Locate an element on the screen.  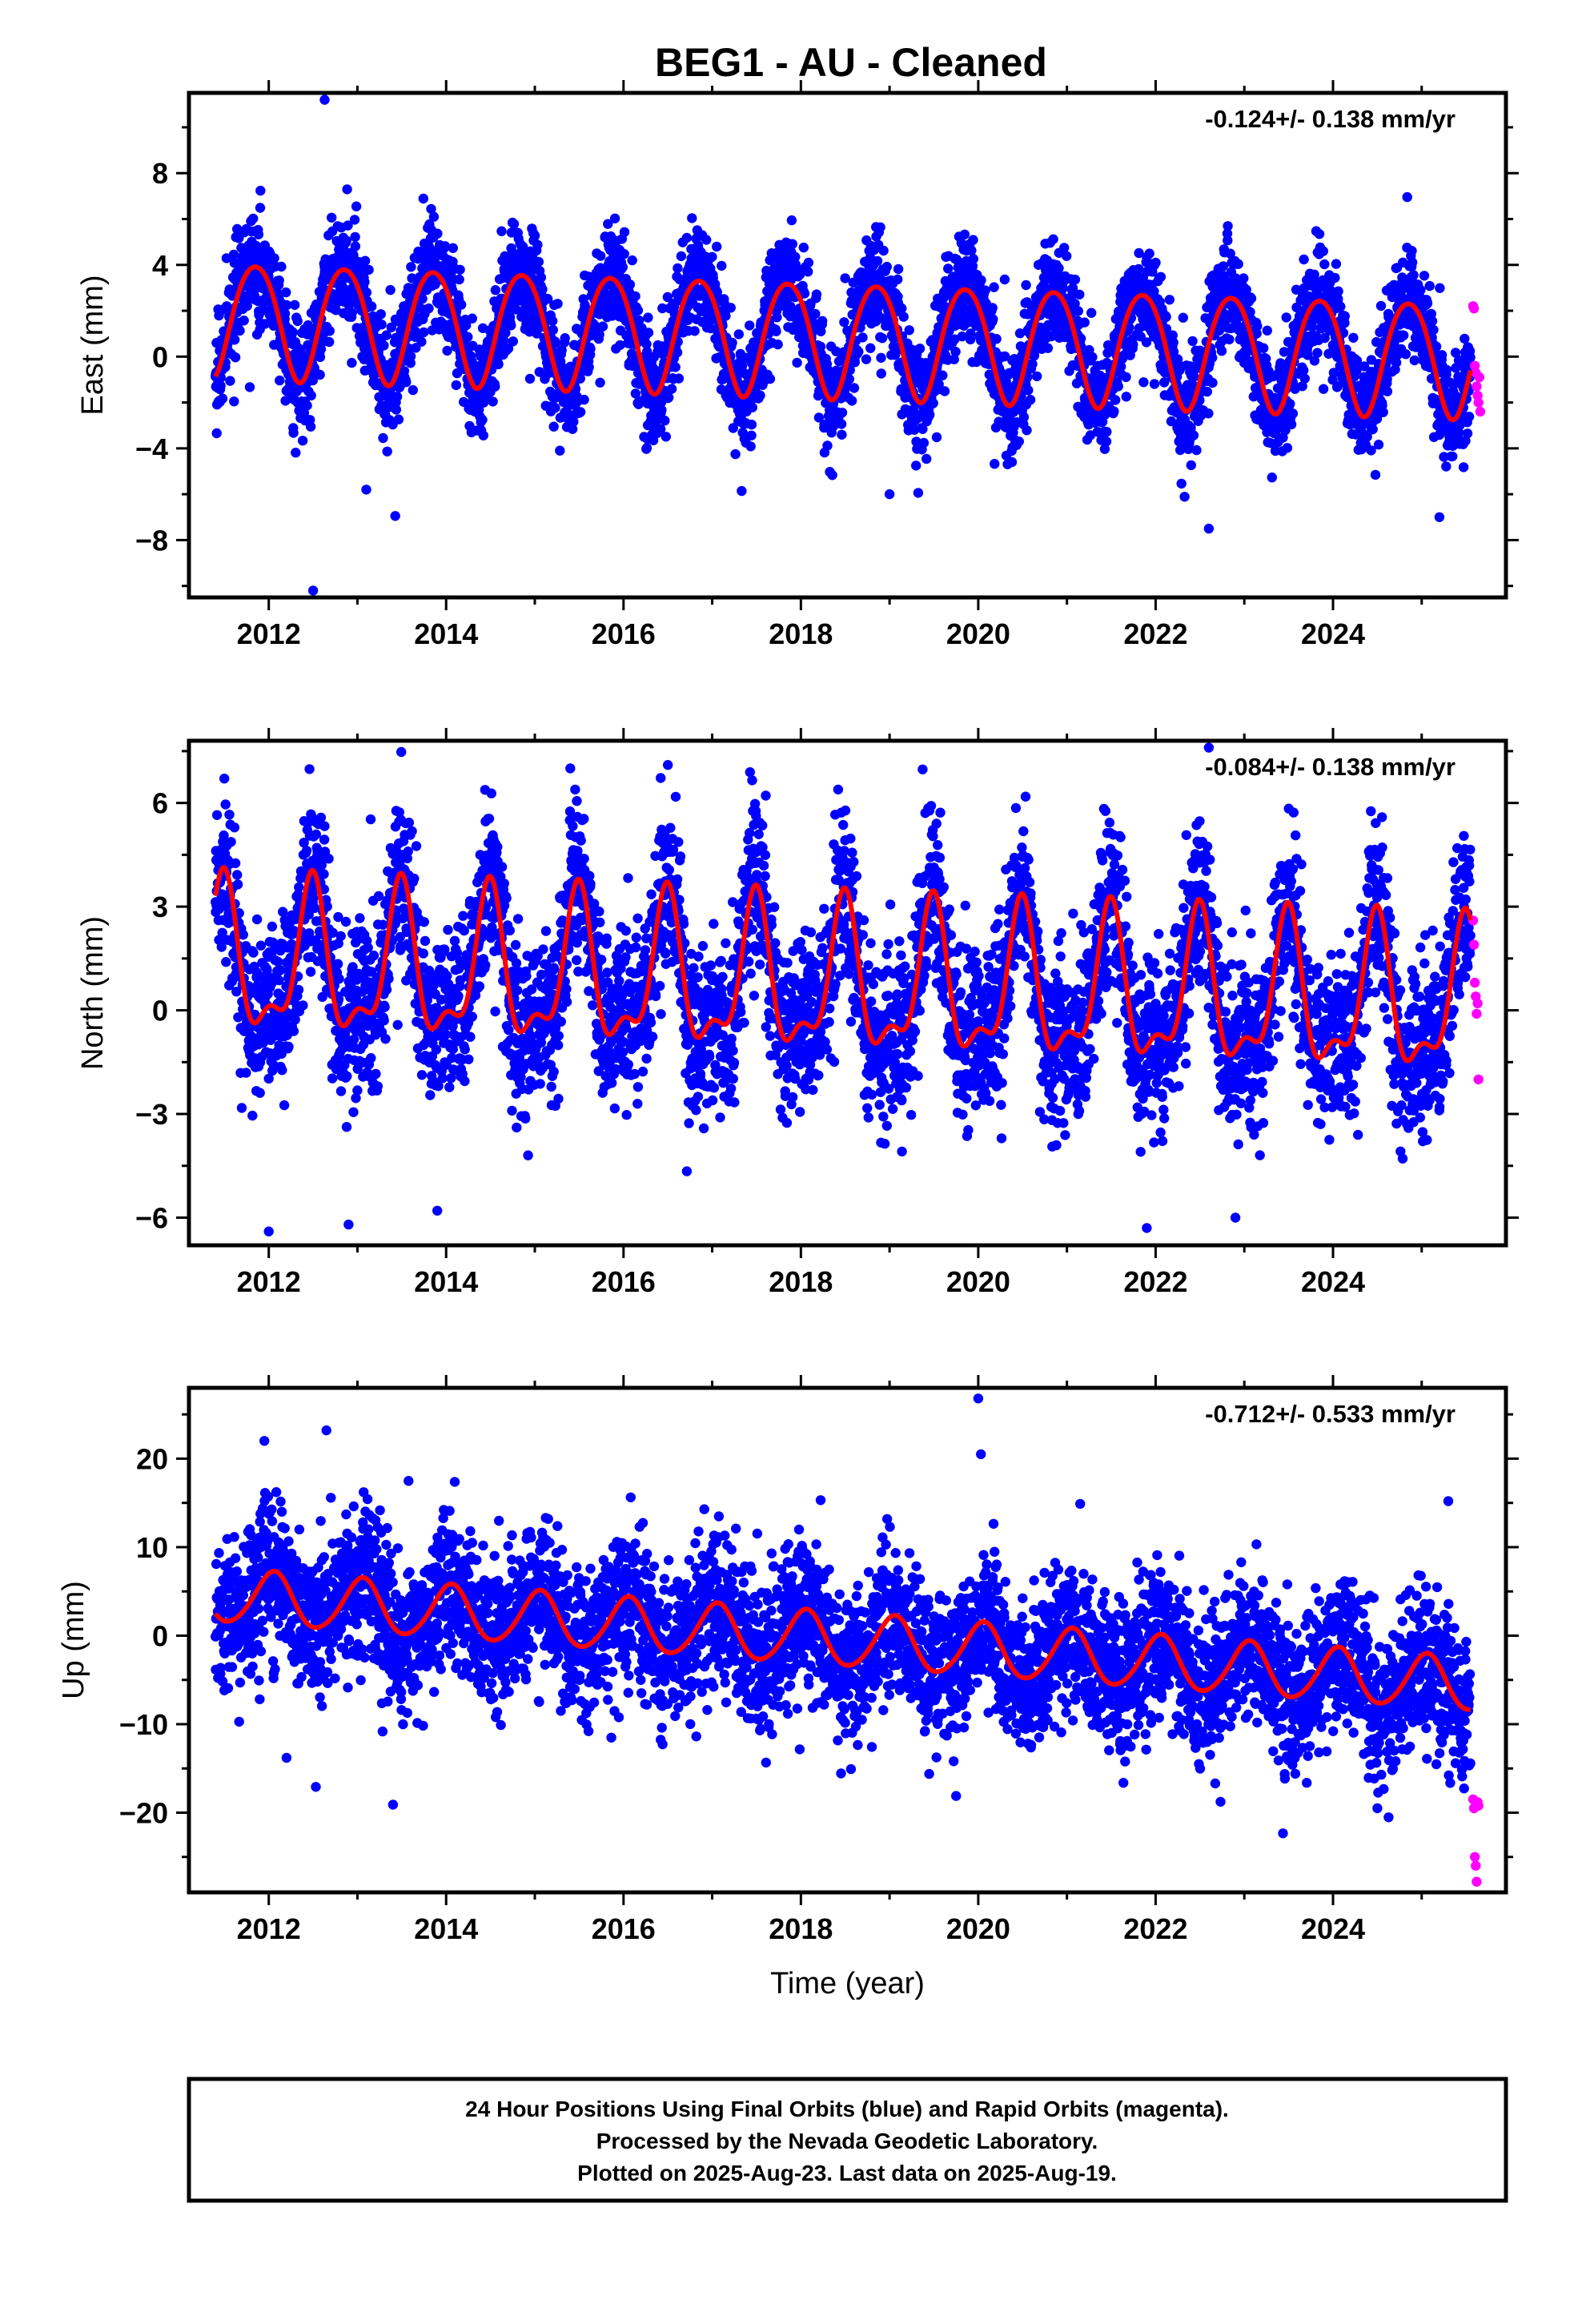
y-tick-label: 8 is located at coordinates (160, 173).